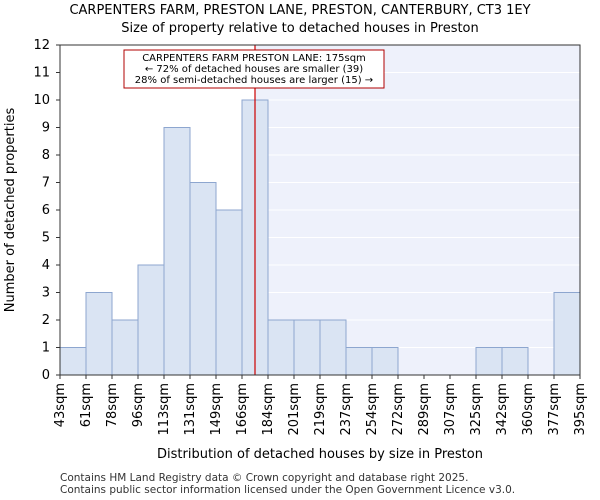  I want to click on x-tick-label: 360sqm, so click(528, 409).